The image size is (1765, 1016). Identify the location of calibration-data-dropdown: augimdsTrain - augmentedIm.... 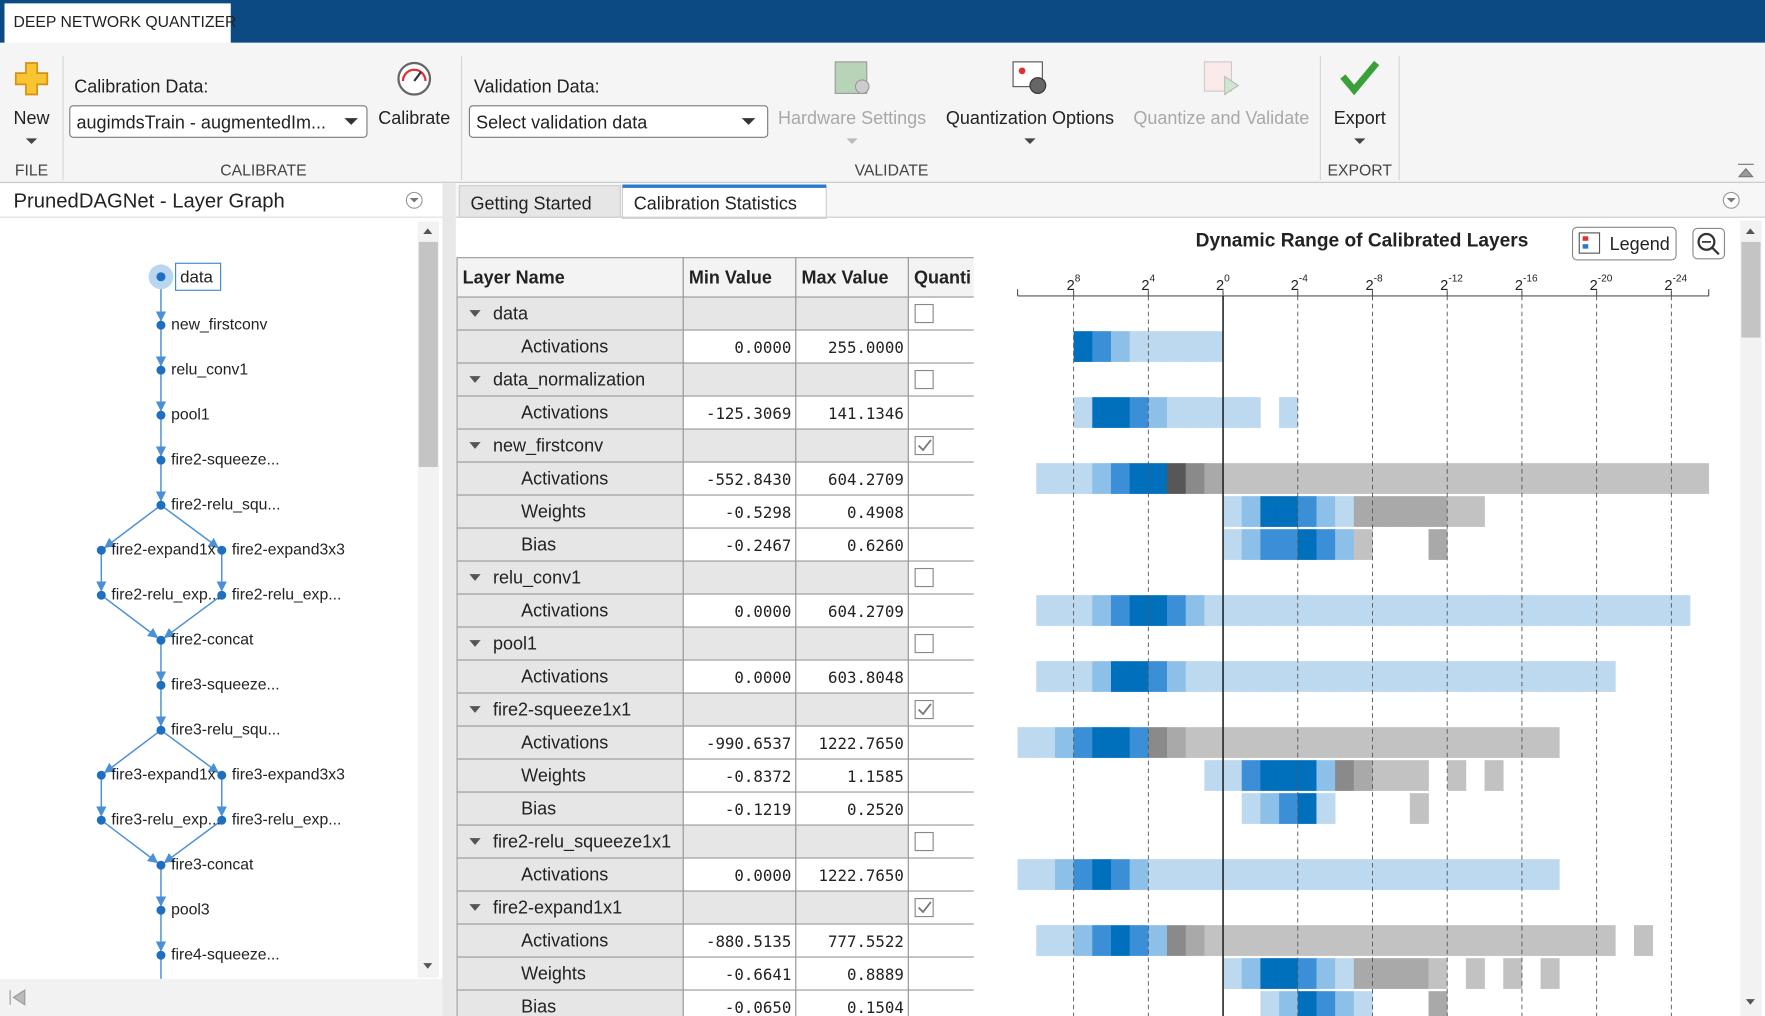
(218, 121).